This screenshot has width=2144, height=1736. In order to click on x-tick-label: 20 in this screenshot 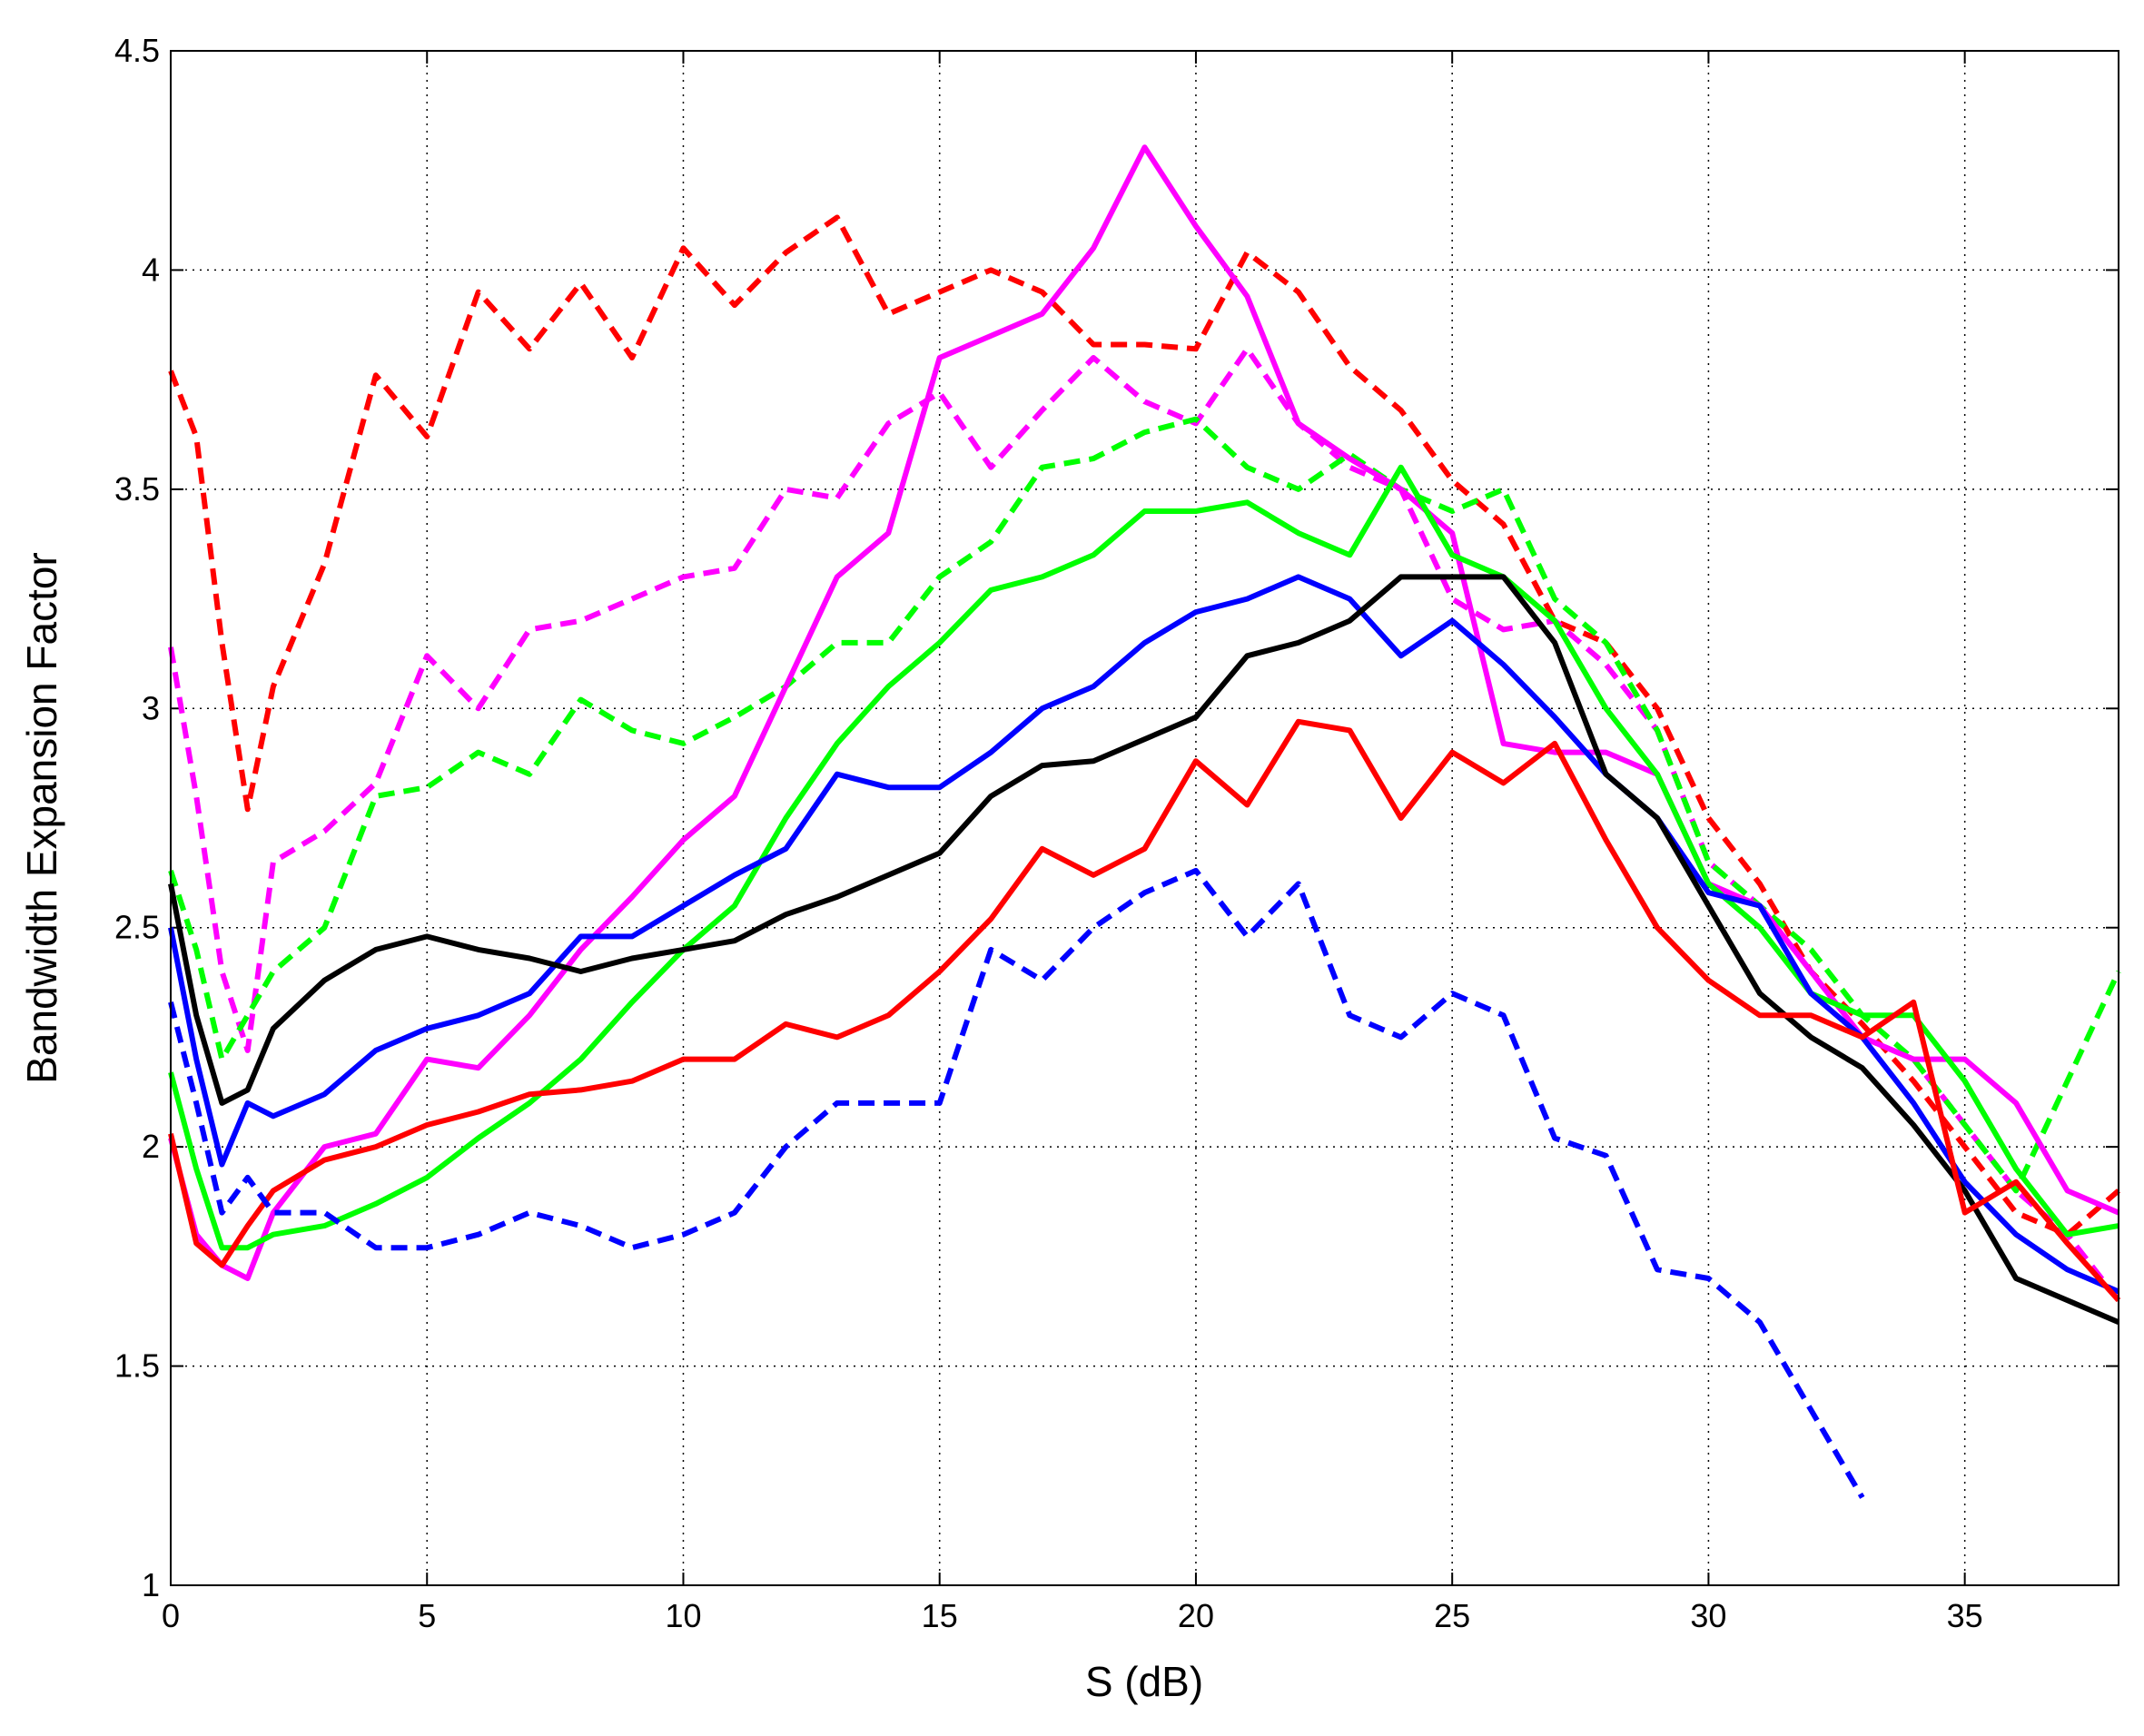, I will do `click(1196, 1615)`.